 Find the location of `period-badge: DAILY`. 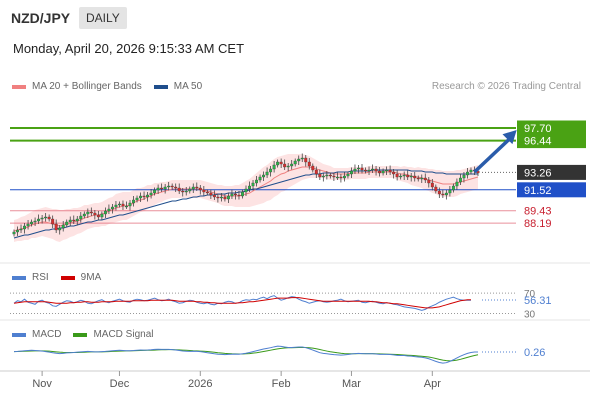

period-badge: DAILY is located at coordinates (103, 18).